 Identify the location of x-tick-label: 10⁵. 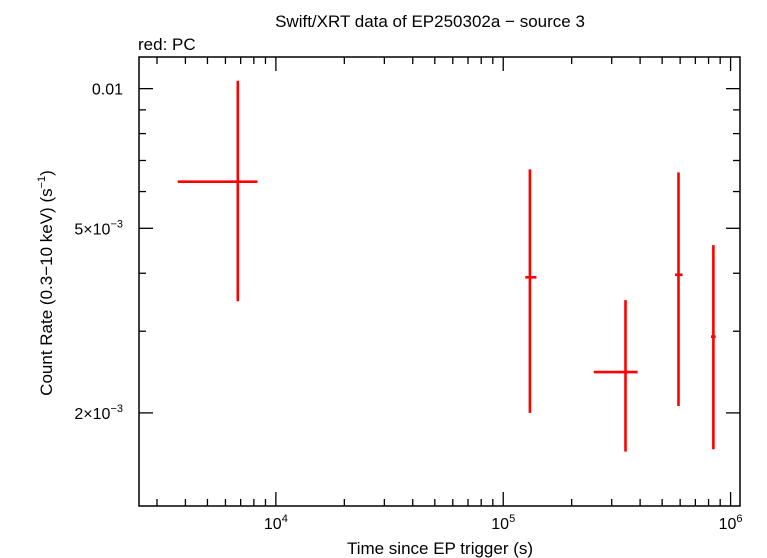
(503, 523).